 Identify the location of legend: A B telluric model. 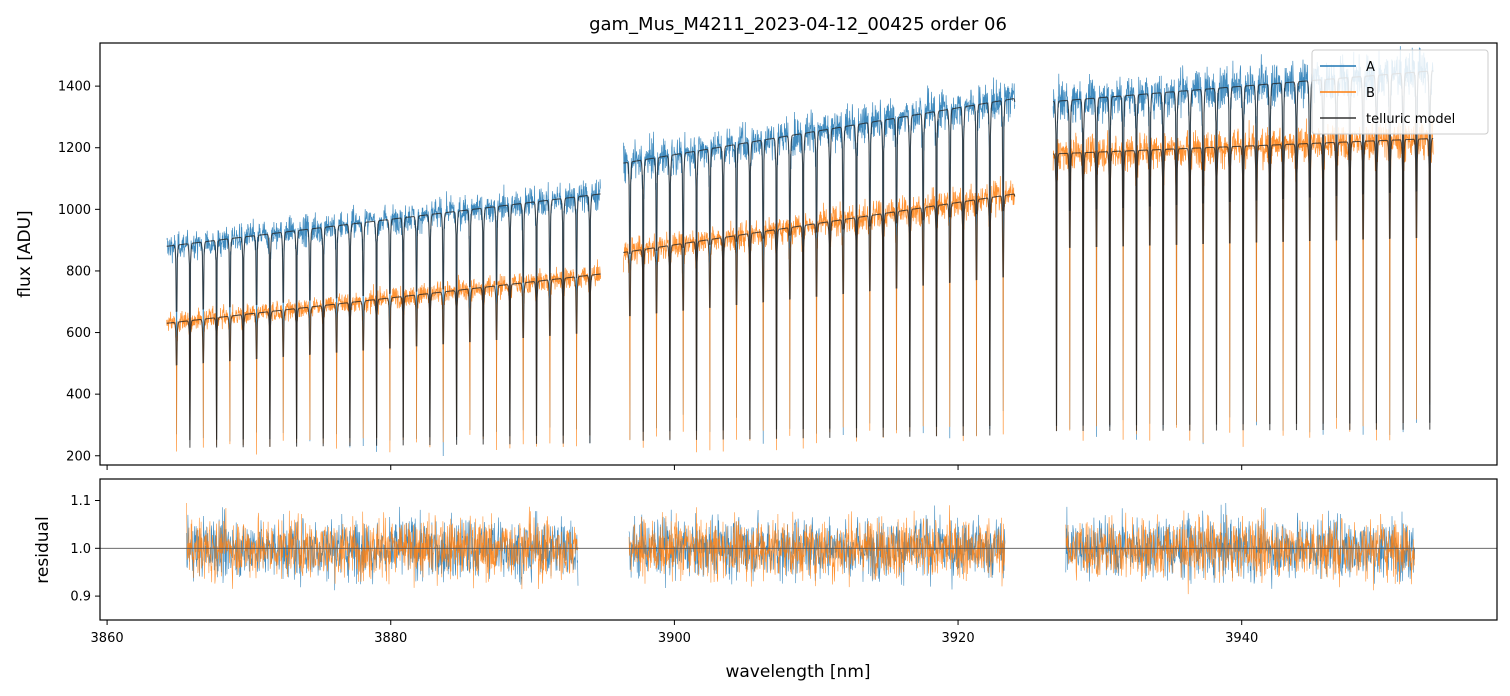
(1400, 92).